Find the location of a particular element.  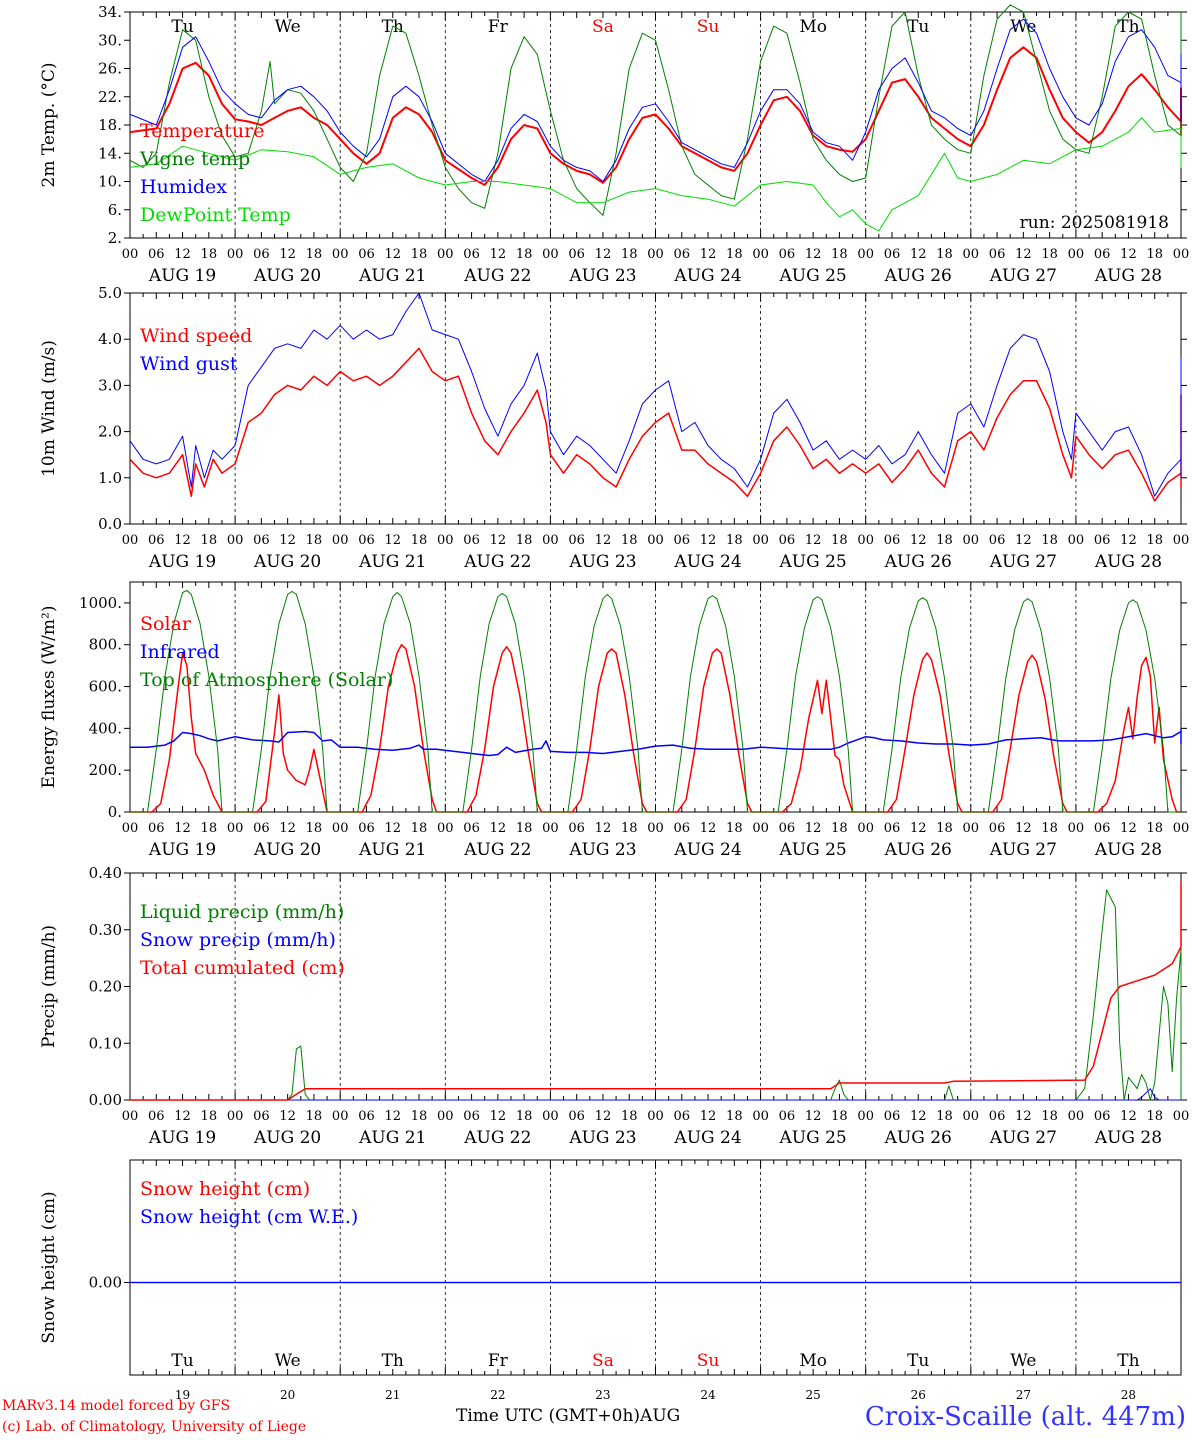

panel-2-y-label: 10m Wind (m/s) is located at coordinates (49, 408).